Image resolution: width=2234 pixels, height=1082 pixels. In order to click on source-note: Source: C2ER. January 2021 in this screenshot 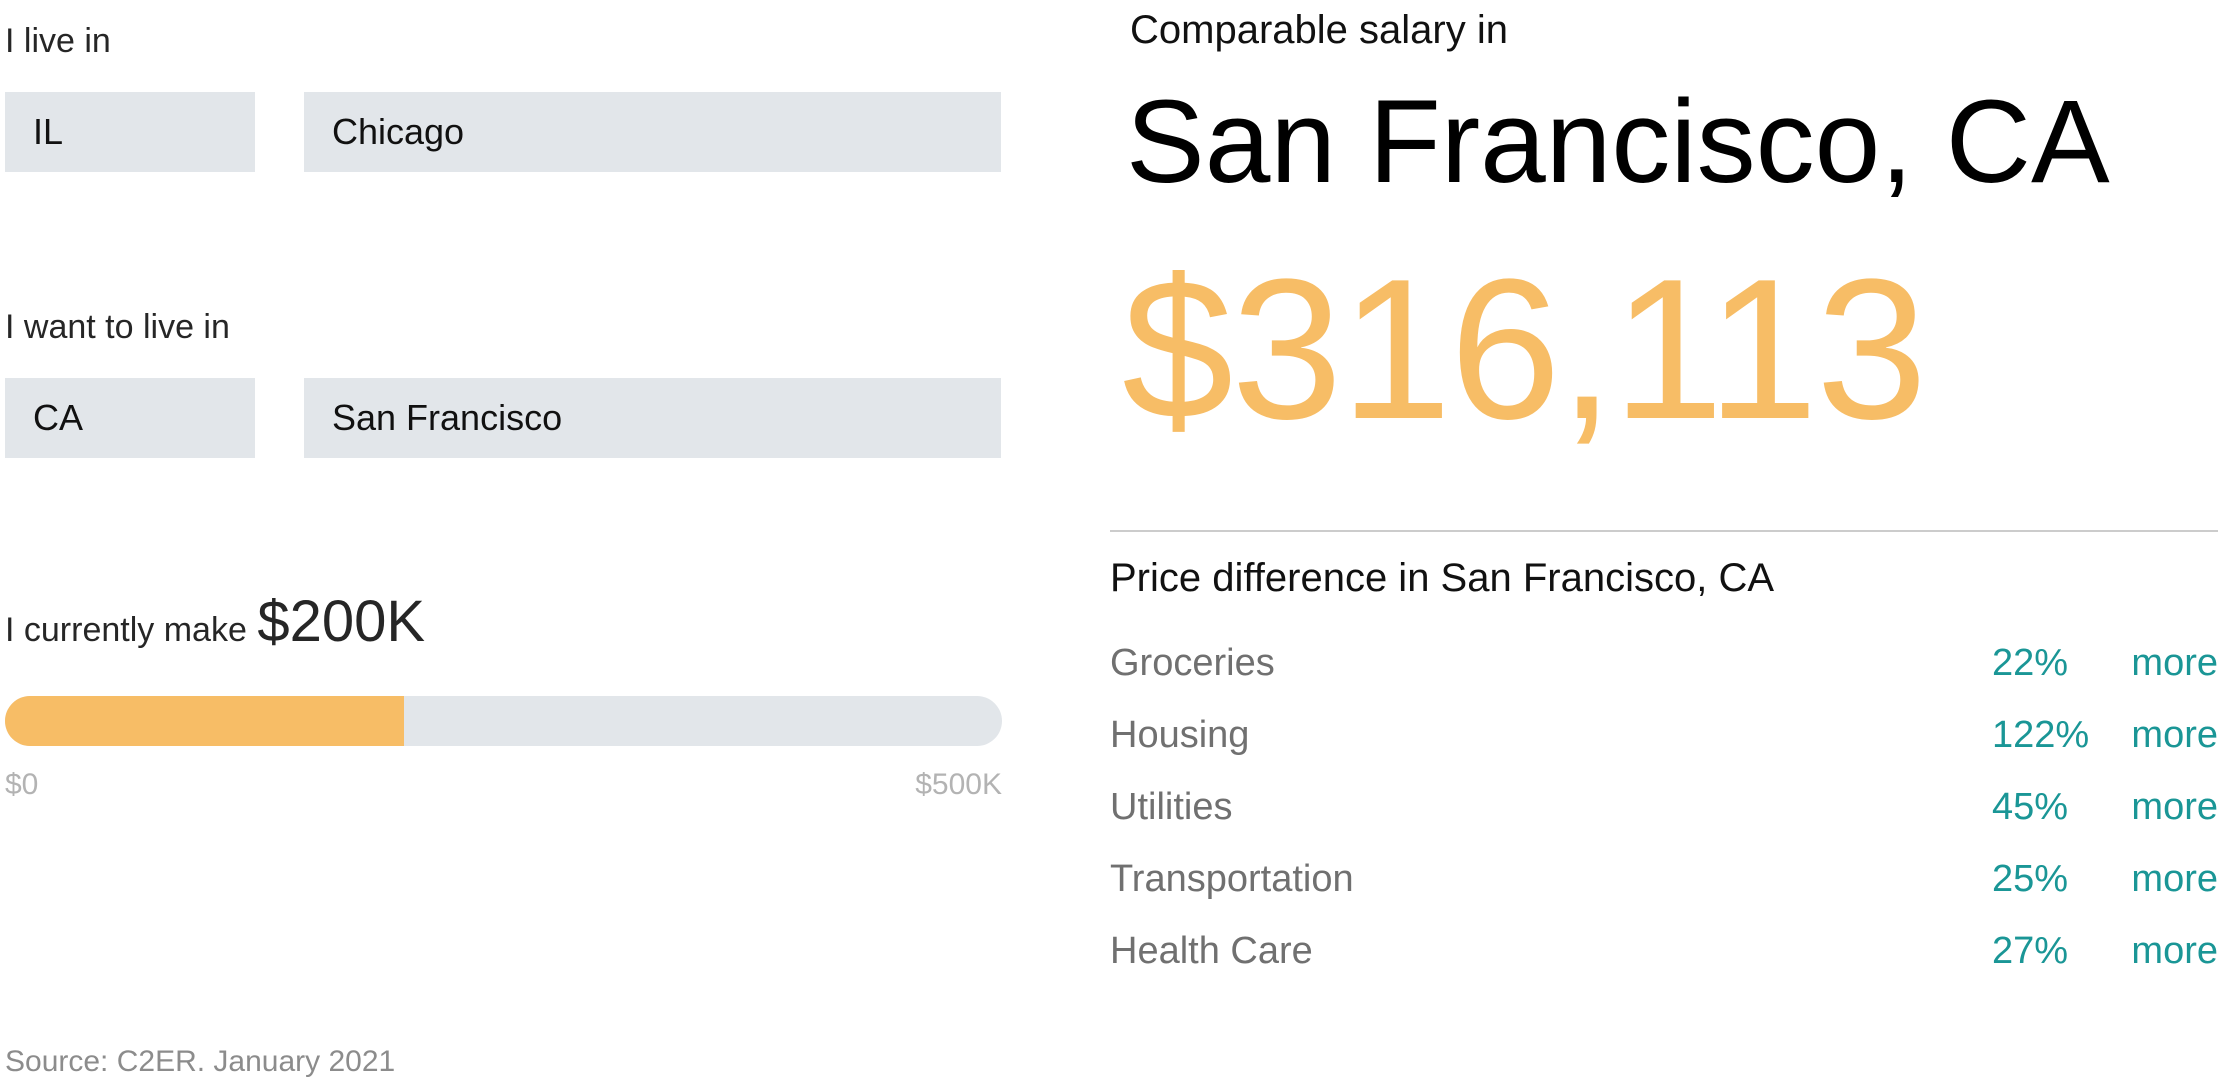, I will do `click(200, 1061)`.